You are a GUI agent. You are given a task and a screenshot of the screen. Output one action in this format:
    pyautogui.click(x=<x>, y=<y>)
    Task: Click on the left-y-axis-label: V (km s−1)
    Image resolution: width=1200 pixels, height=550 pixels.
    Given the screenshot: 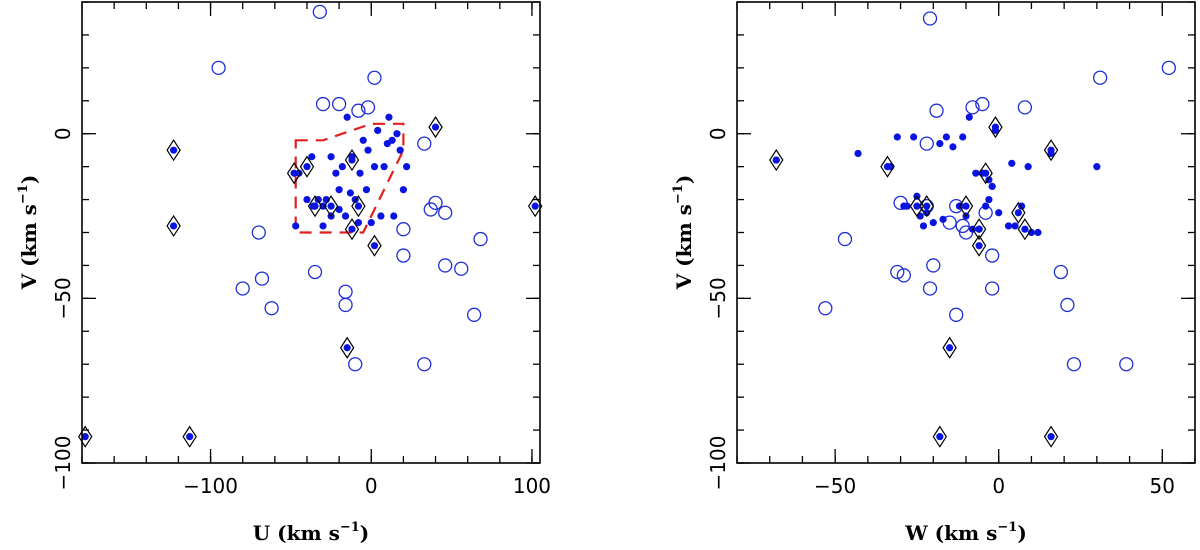 What is the action you would take?
    pyautogui.click(x=28, y=233)
    